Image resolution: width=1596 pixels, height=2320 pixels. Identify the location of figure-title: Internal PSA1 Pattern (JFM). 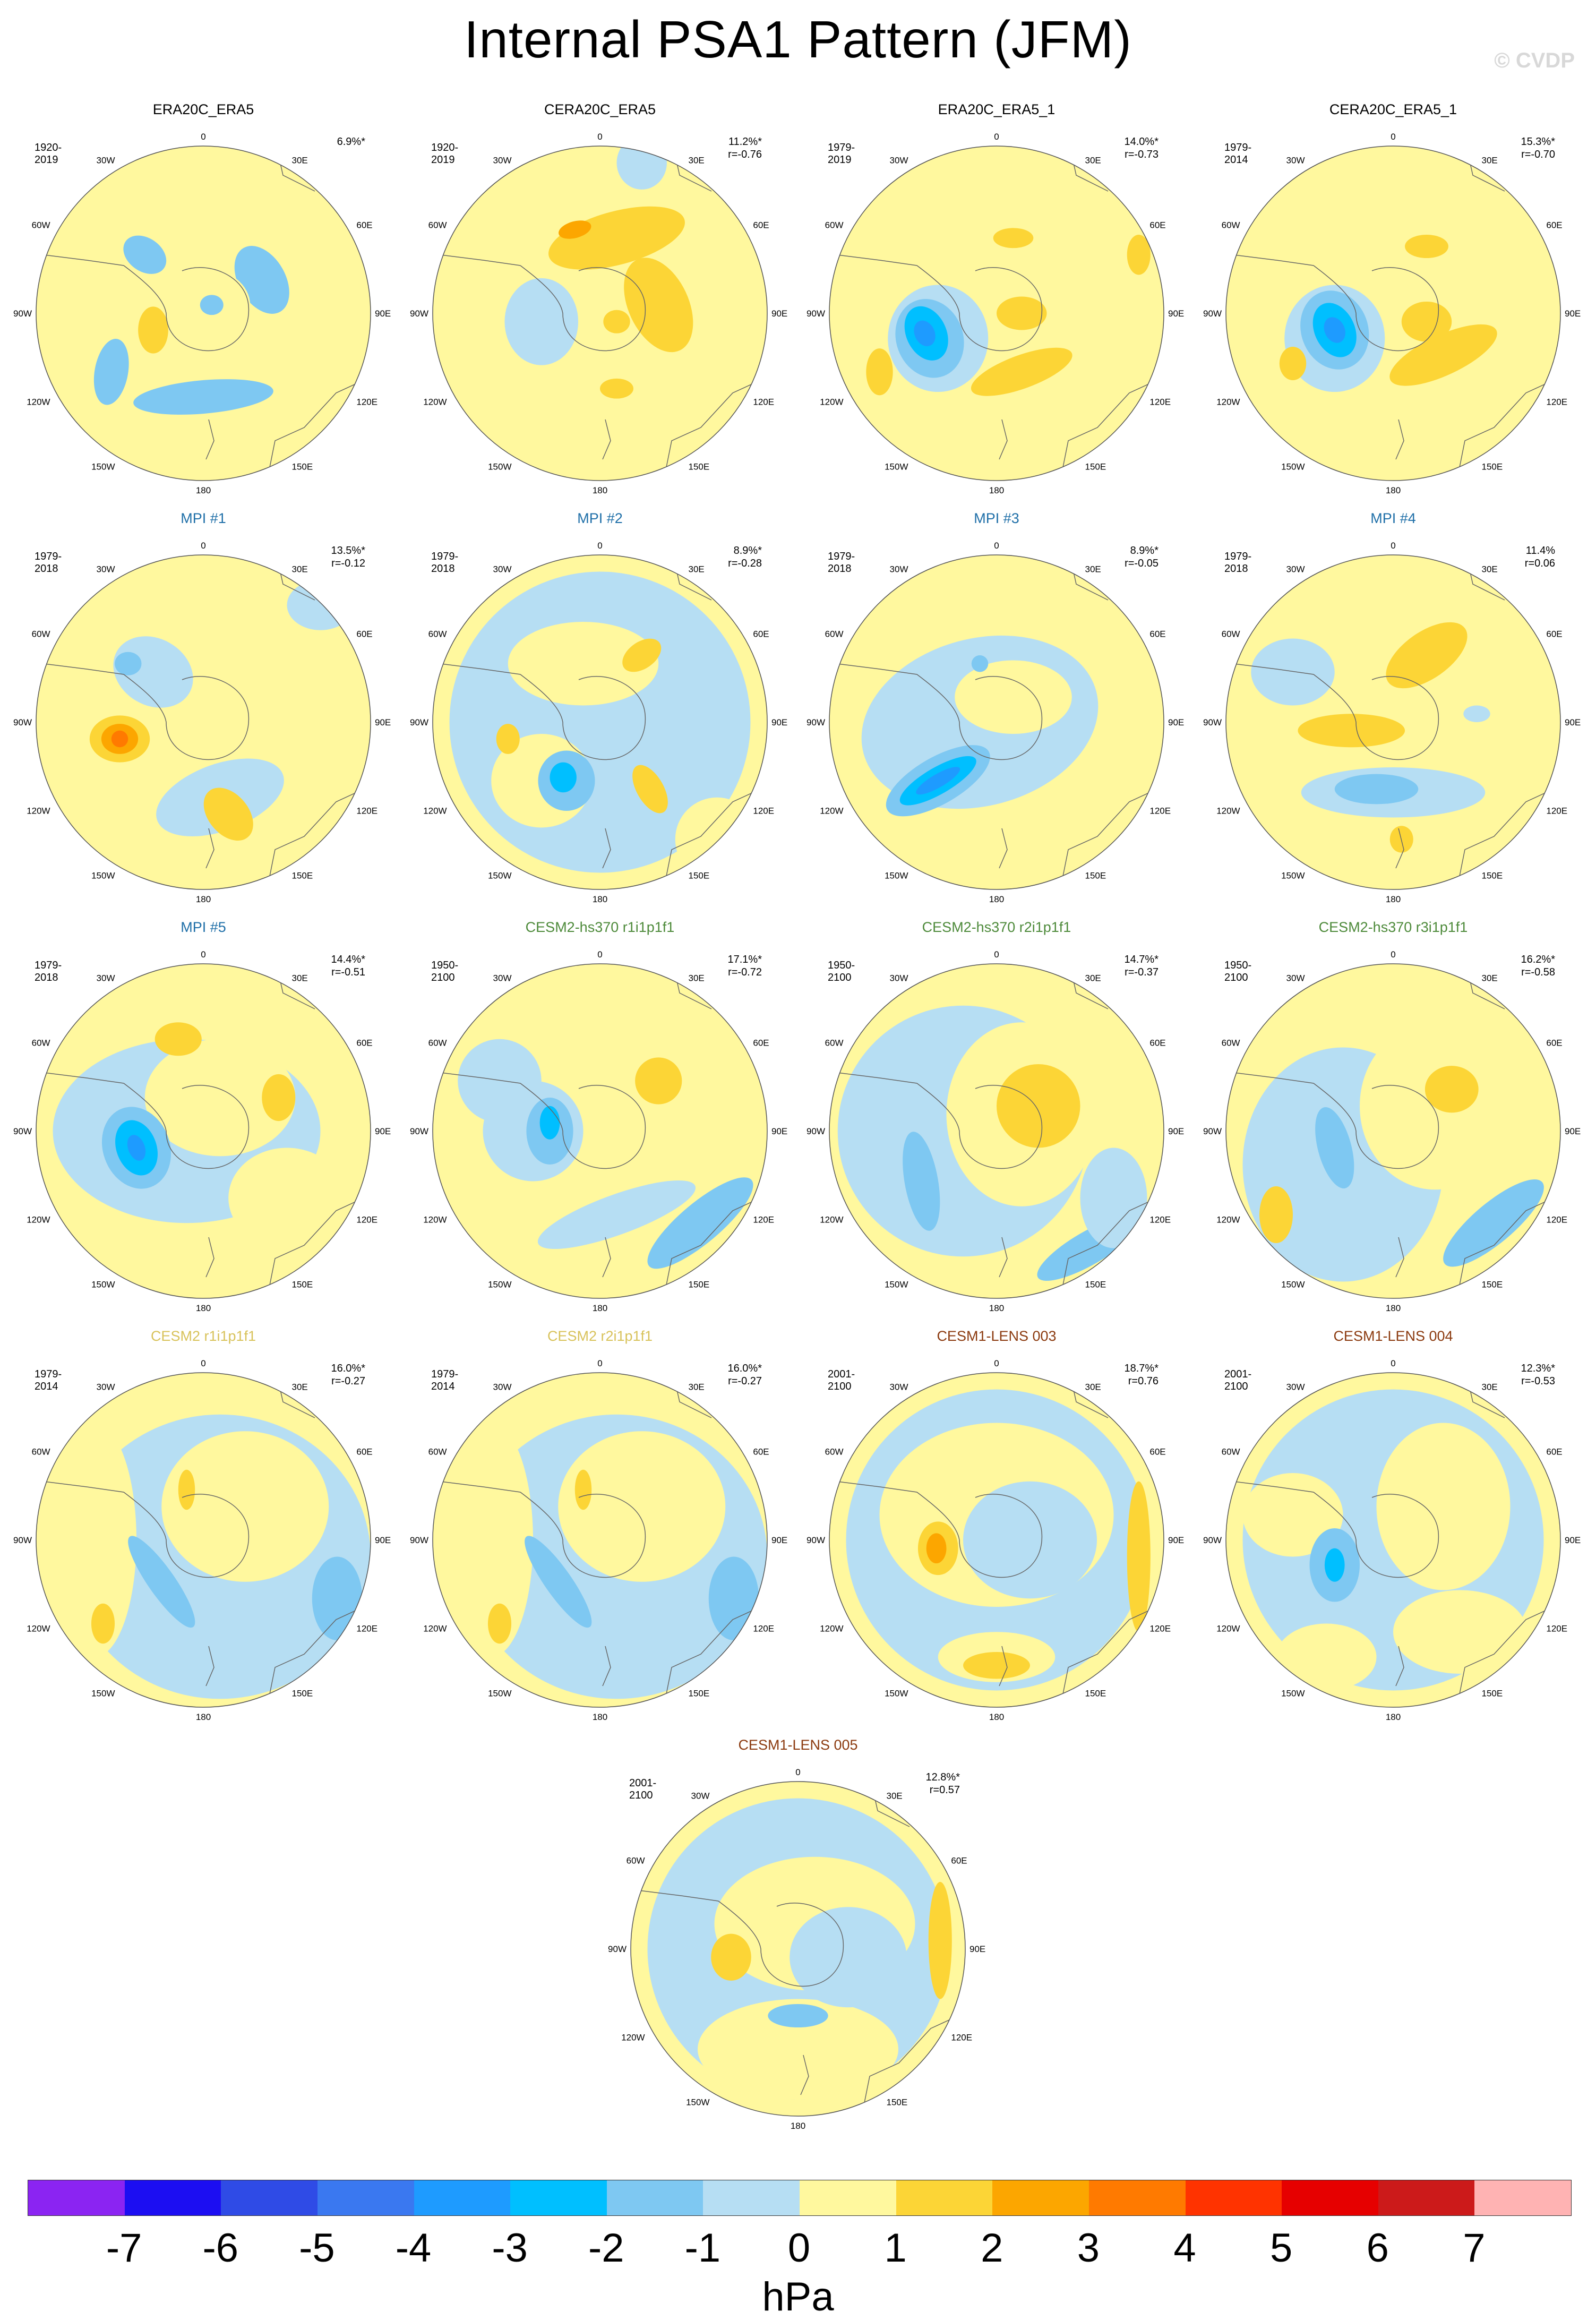
(798, 40).